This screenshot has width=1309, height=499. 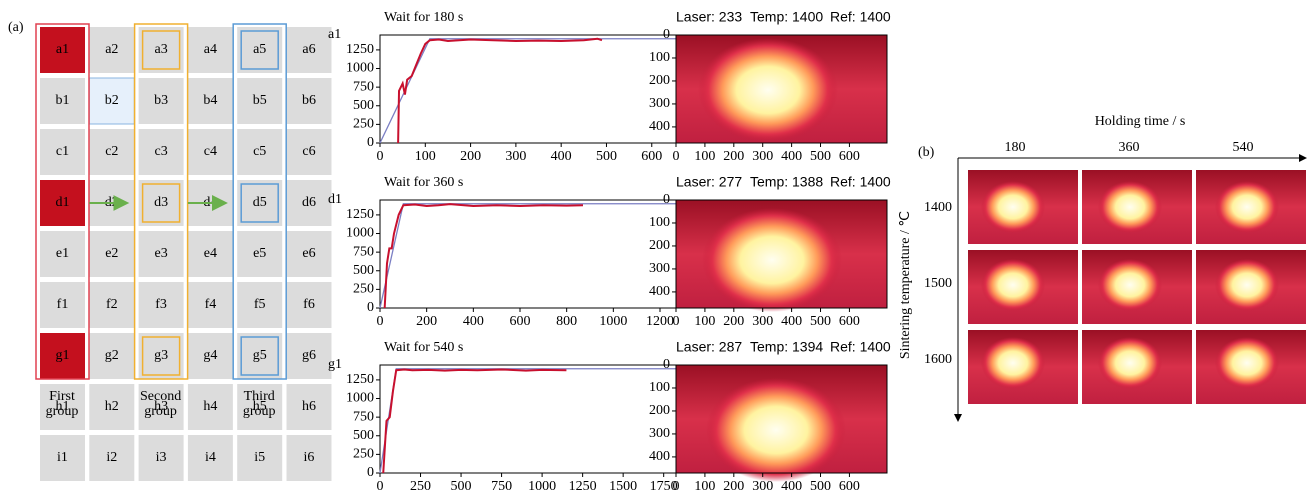 I want to click on cell-label: c1, so click(x=62, y=151).